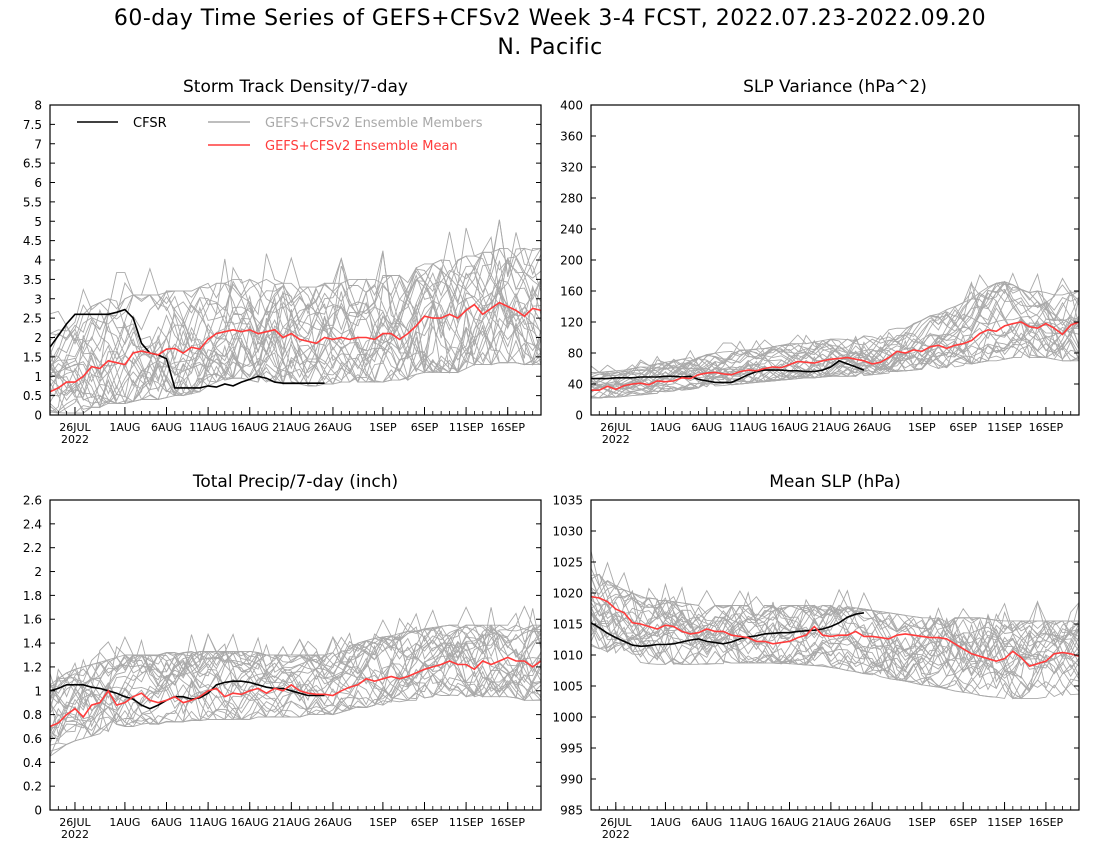 The image size is (1100, 850). I want to click on x-tick-label: 6SEP, so click(425, 427).